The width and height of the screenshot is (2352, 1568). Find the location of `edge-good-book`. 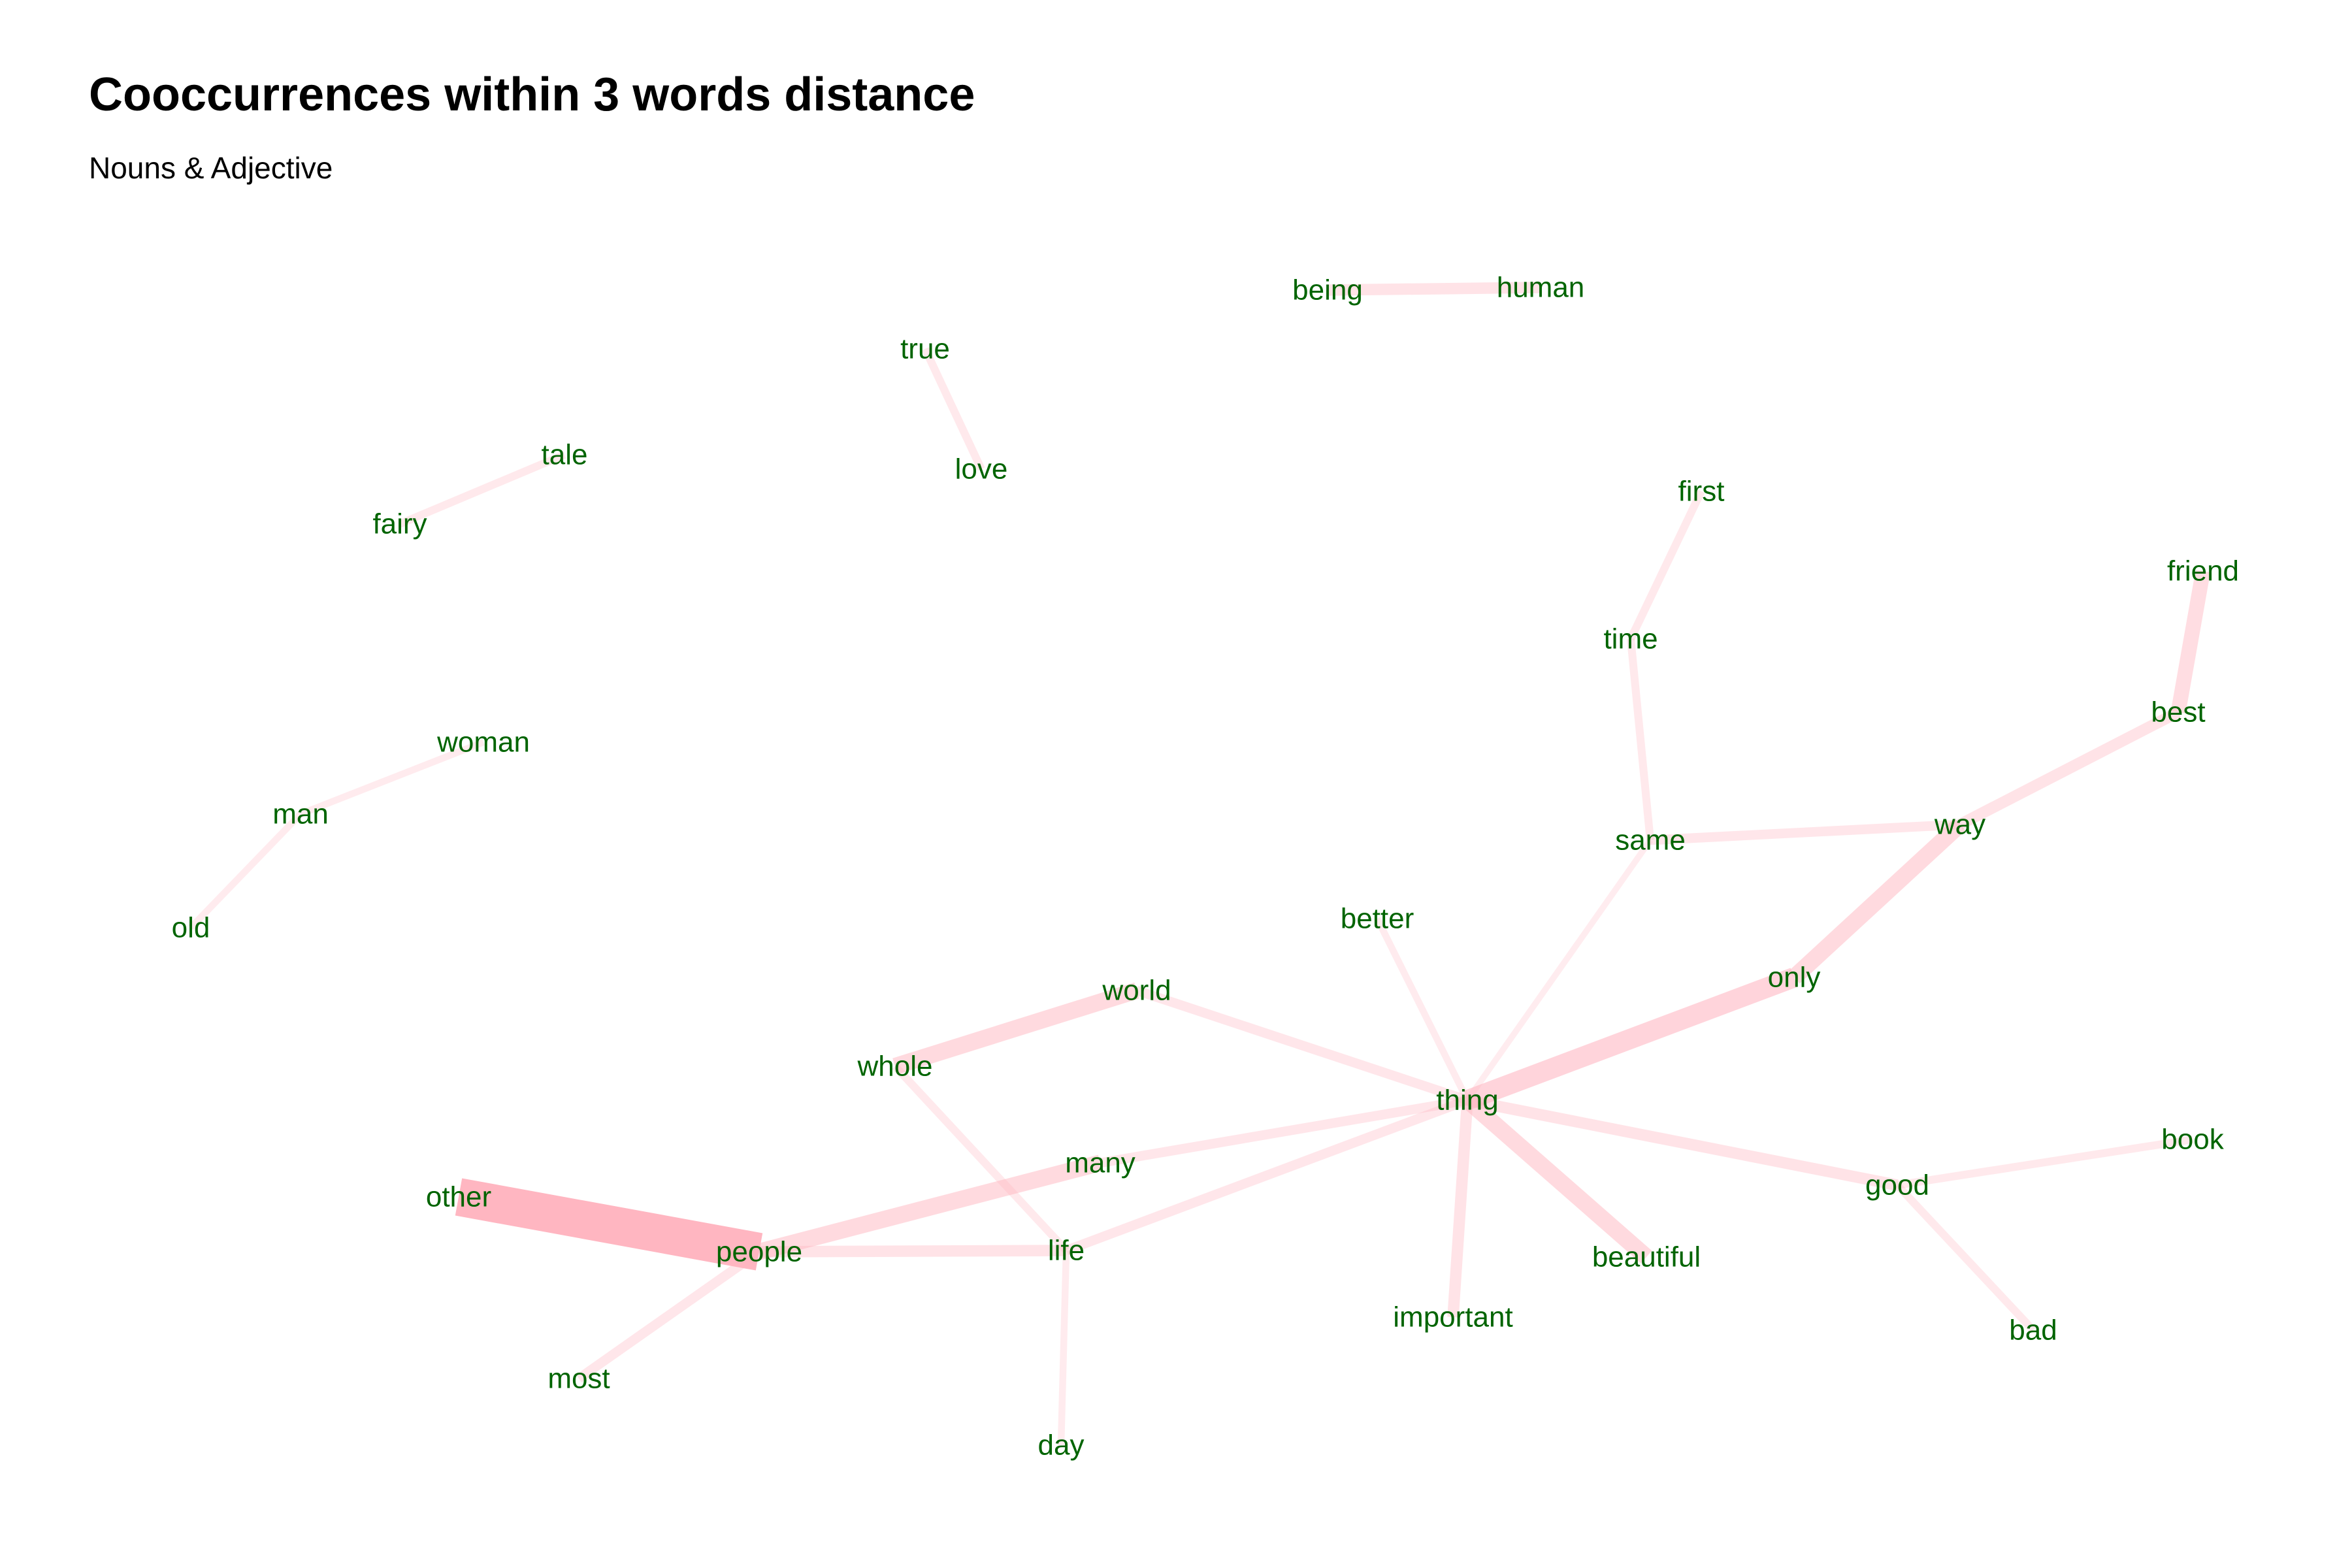

edge-good-book is located at coordinates (2045, 1162).